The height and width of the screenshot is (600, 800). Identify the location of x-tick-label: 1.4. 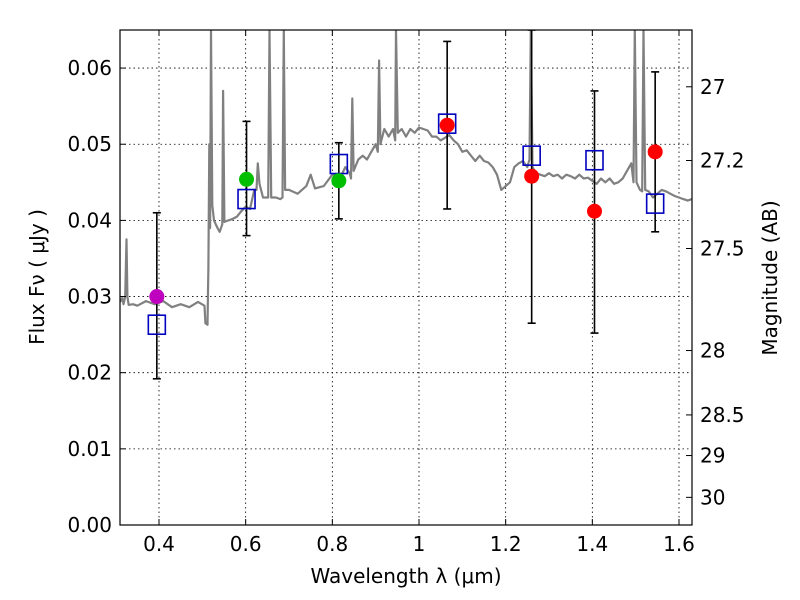
(592, 544).